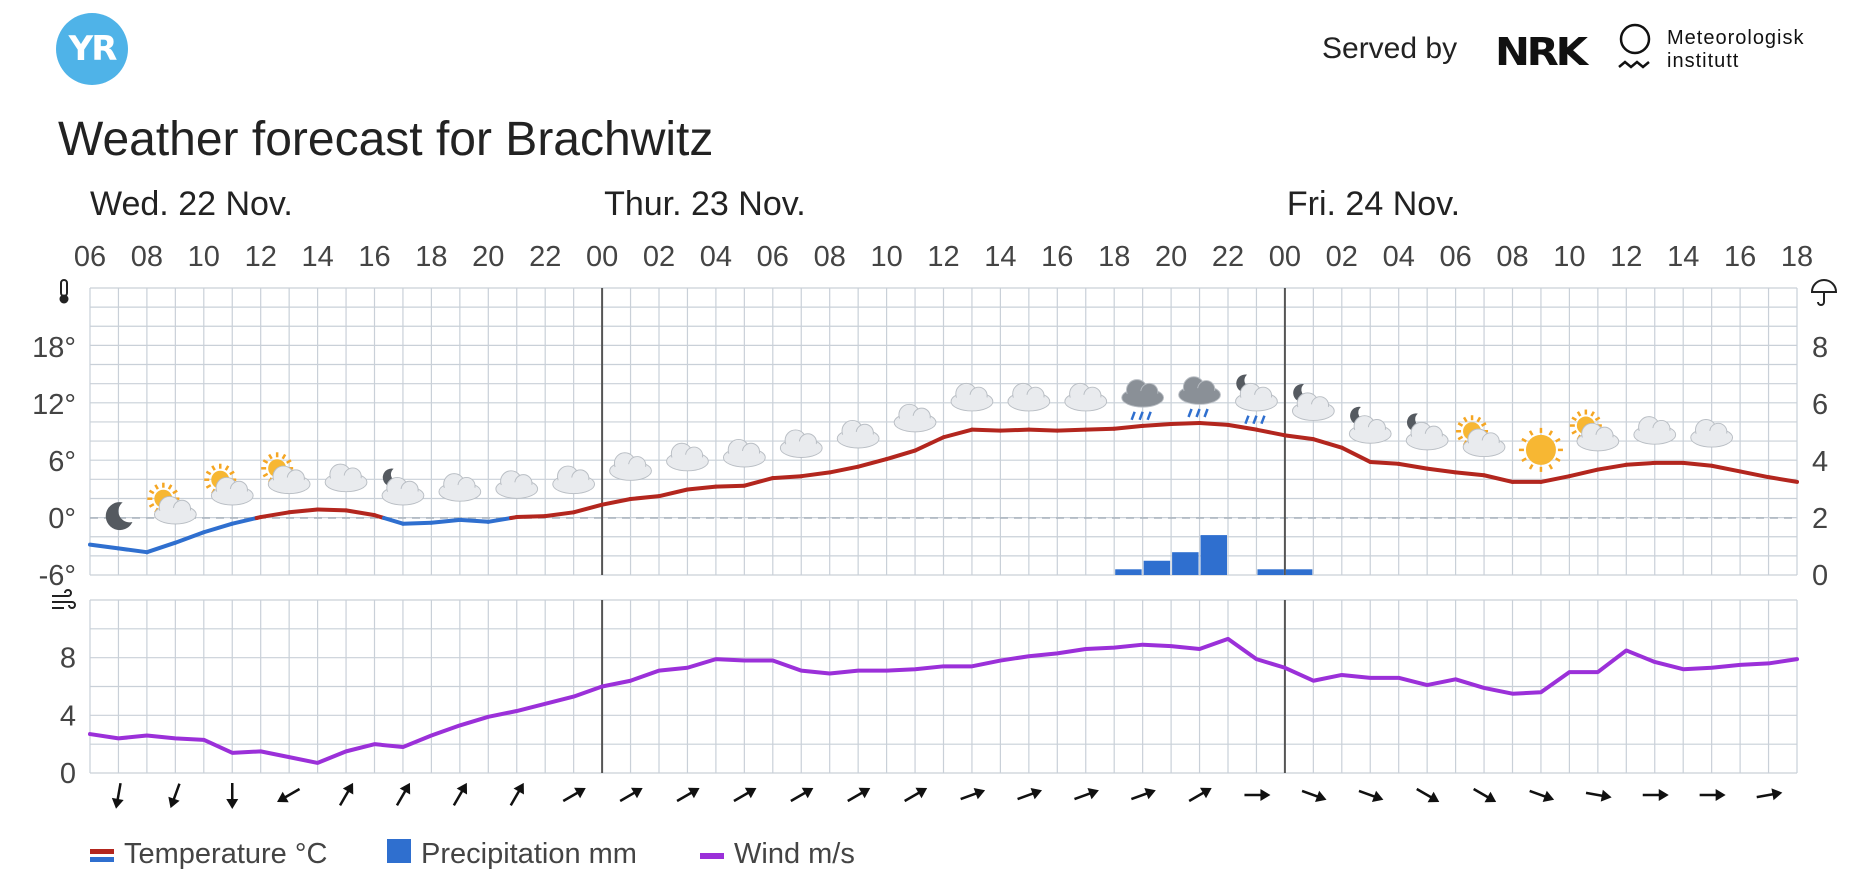  Describe the element at coordinates (1541, 52) in the screenshot. I see `nrk-logo: NRK` at that location.